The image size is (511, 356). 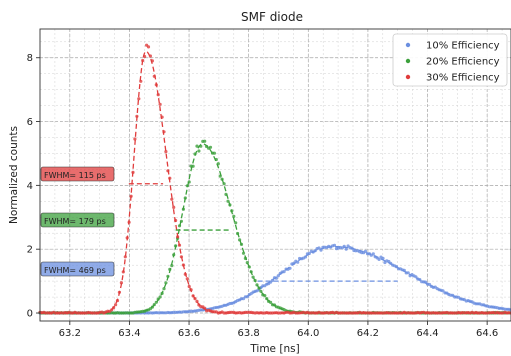 What do you see at coordinates (487, 333) in the screenshot?
I see `x-tick-label: 64.6` at bounding box center [487, 333].